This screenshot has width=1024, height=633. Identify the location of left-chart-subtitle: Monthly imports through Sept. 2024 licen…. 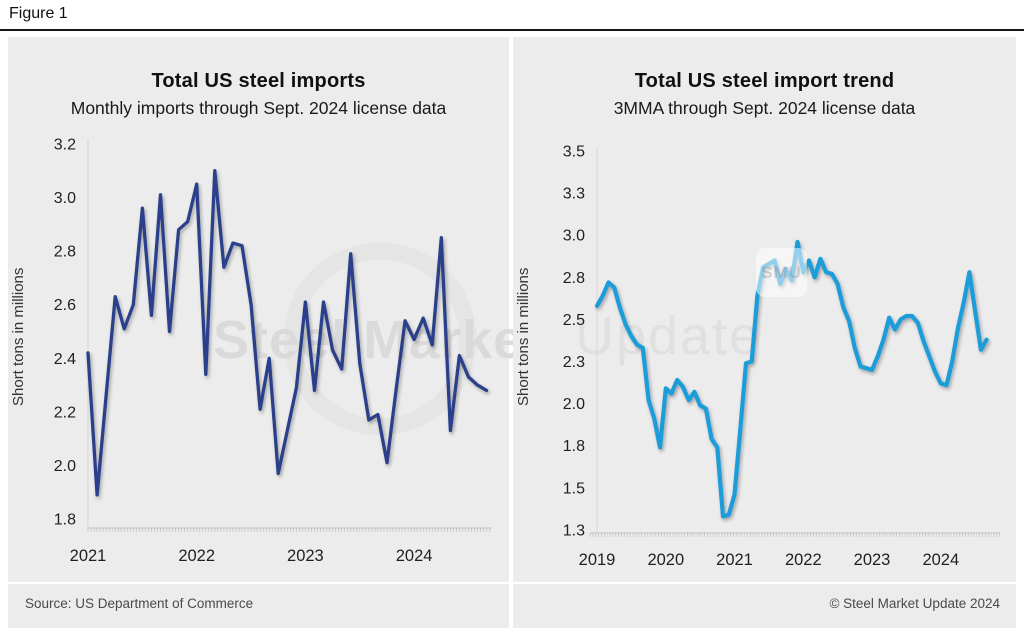
(258, 108).